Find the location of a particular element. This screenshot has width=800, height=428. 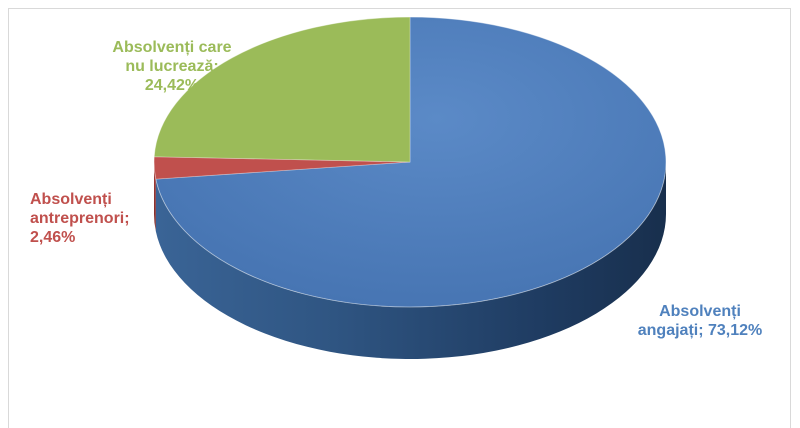

data-label-entrepreneurs: Absolvenți antreprenori; 2,46% is located at coordinates (80, 218).